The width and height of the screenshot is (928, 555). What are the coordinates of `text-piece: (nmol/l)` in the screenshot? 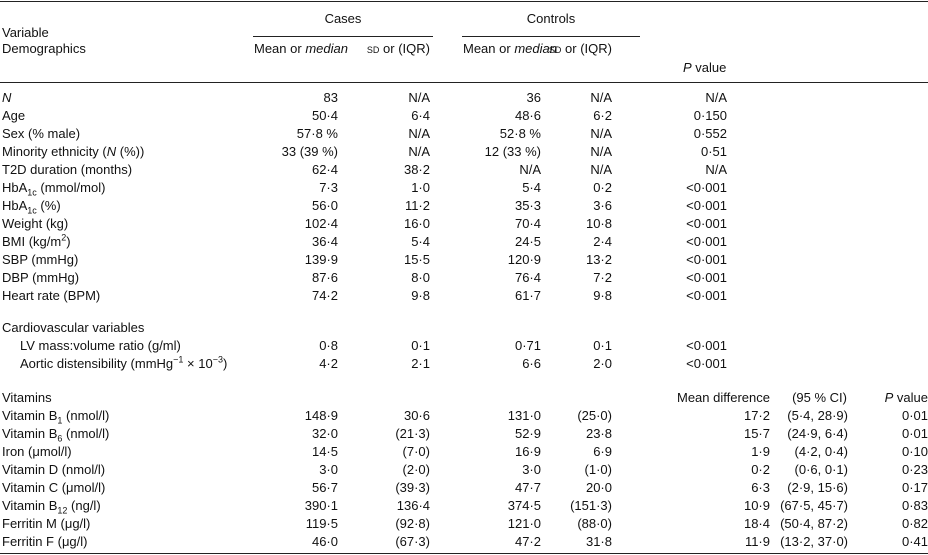 It's located at (86, 415).